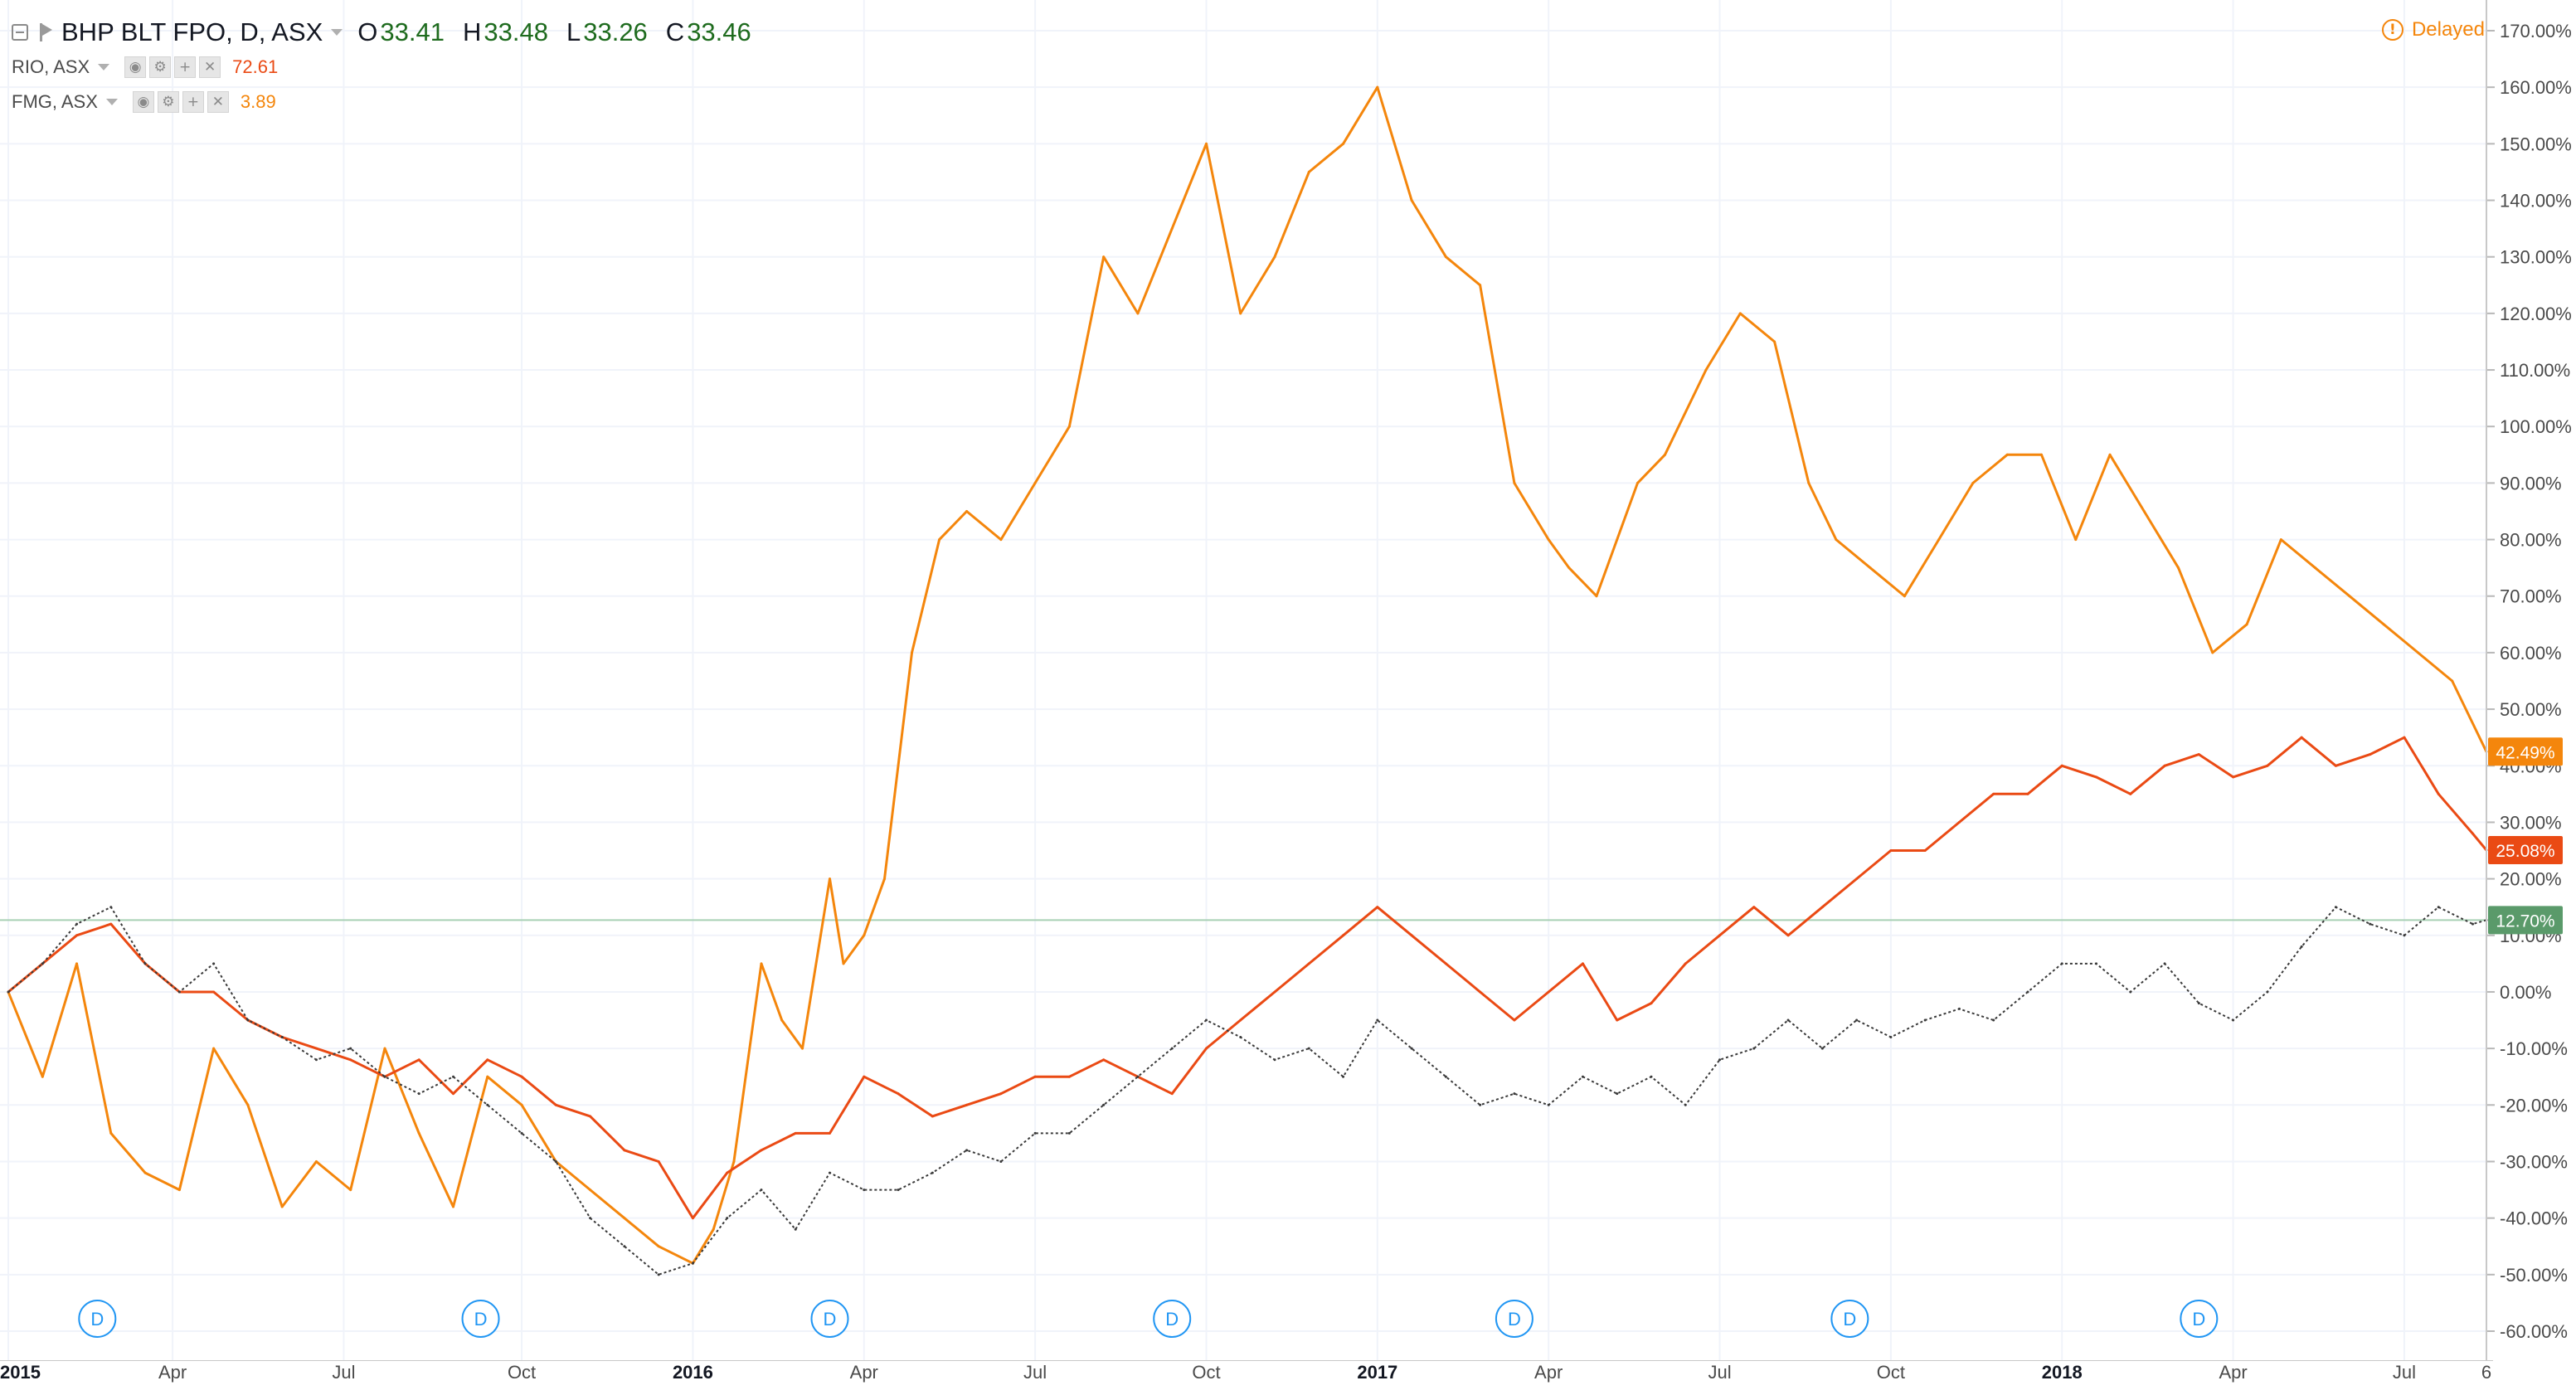 Image resolution: width=2576 pixels, height=1400 pixels. I want to click on y-tick-label: -60.00%, so click(2534, 1331).